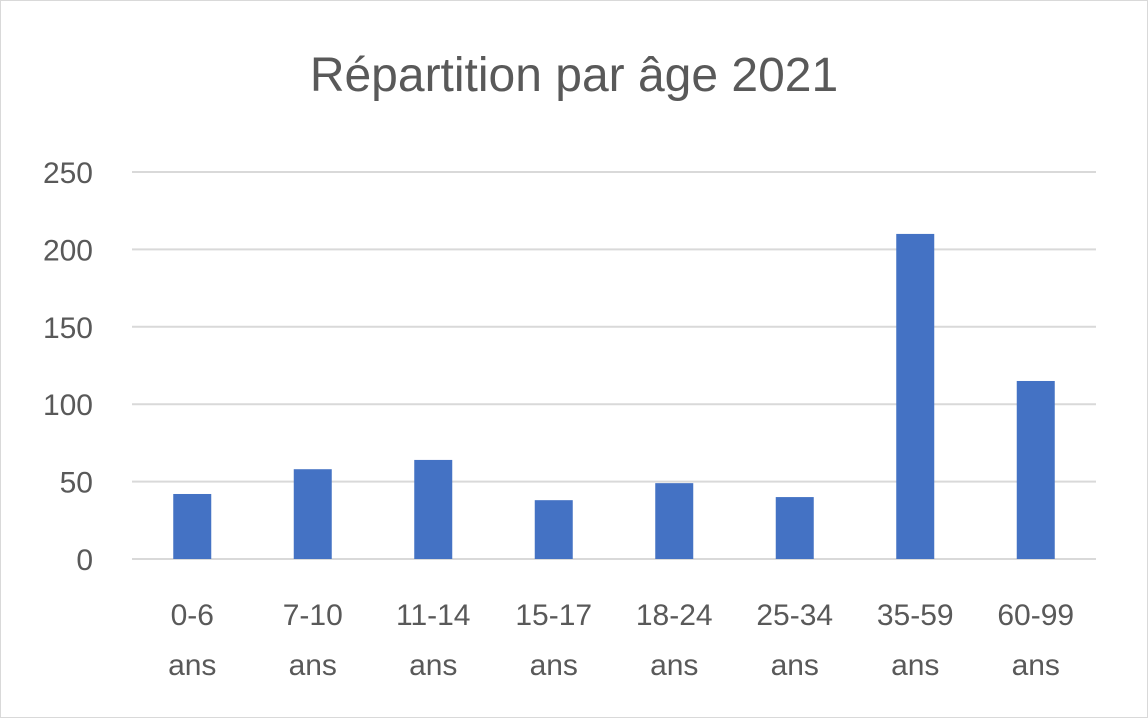 The image size is (1148, 718). I want to click on x-tick-label: 7-10 ans, so click(313, 640).